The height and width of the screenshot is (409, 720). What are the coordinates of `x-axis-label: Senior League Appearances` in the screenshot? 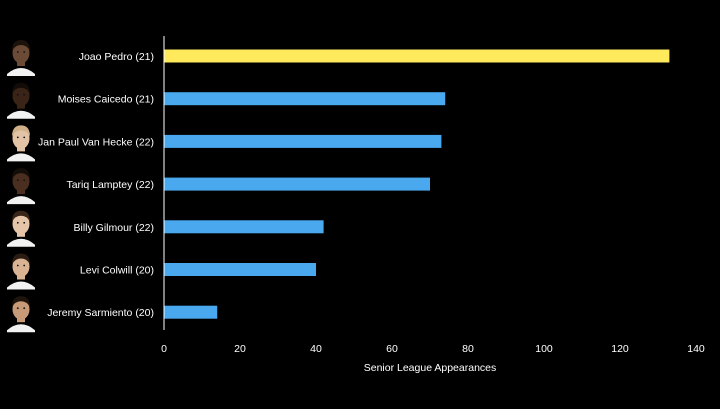 It's located at (430, 368).